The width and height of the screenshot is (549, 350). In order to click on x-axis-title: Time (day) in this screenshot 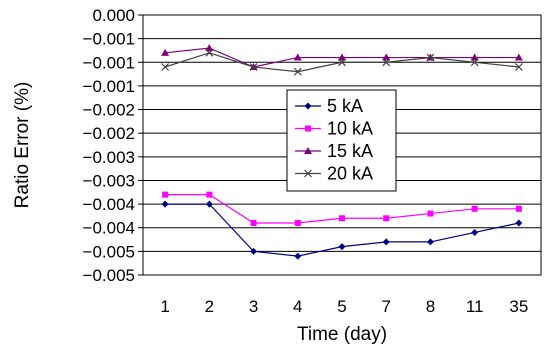, I will do `click(342, 334)`.